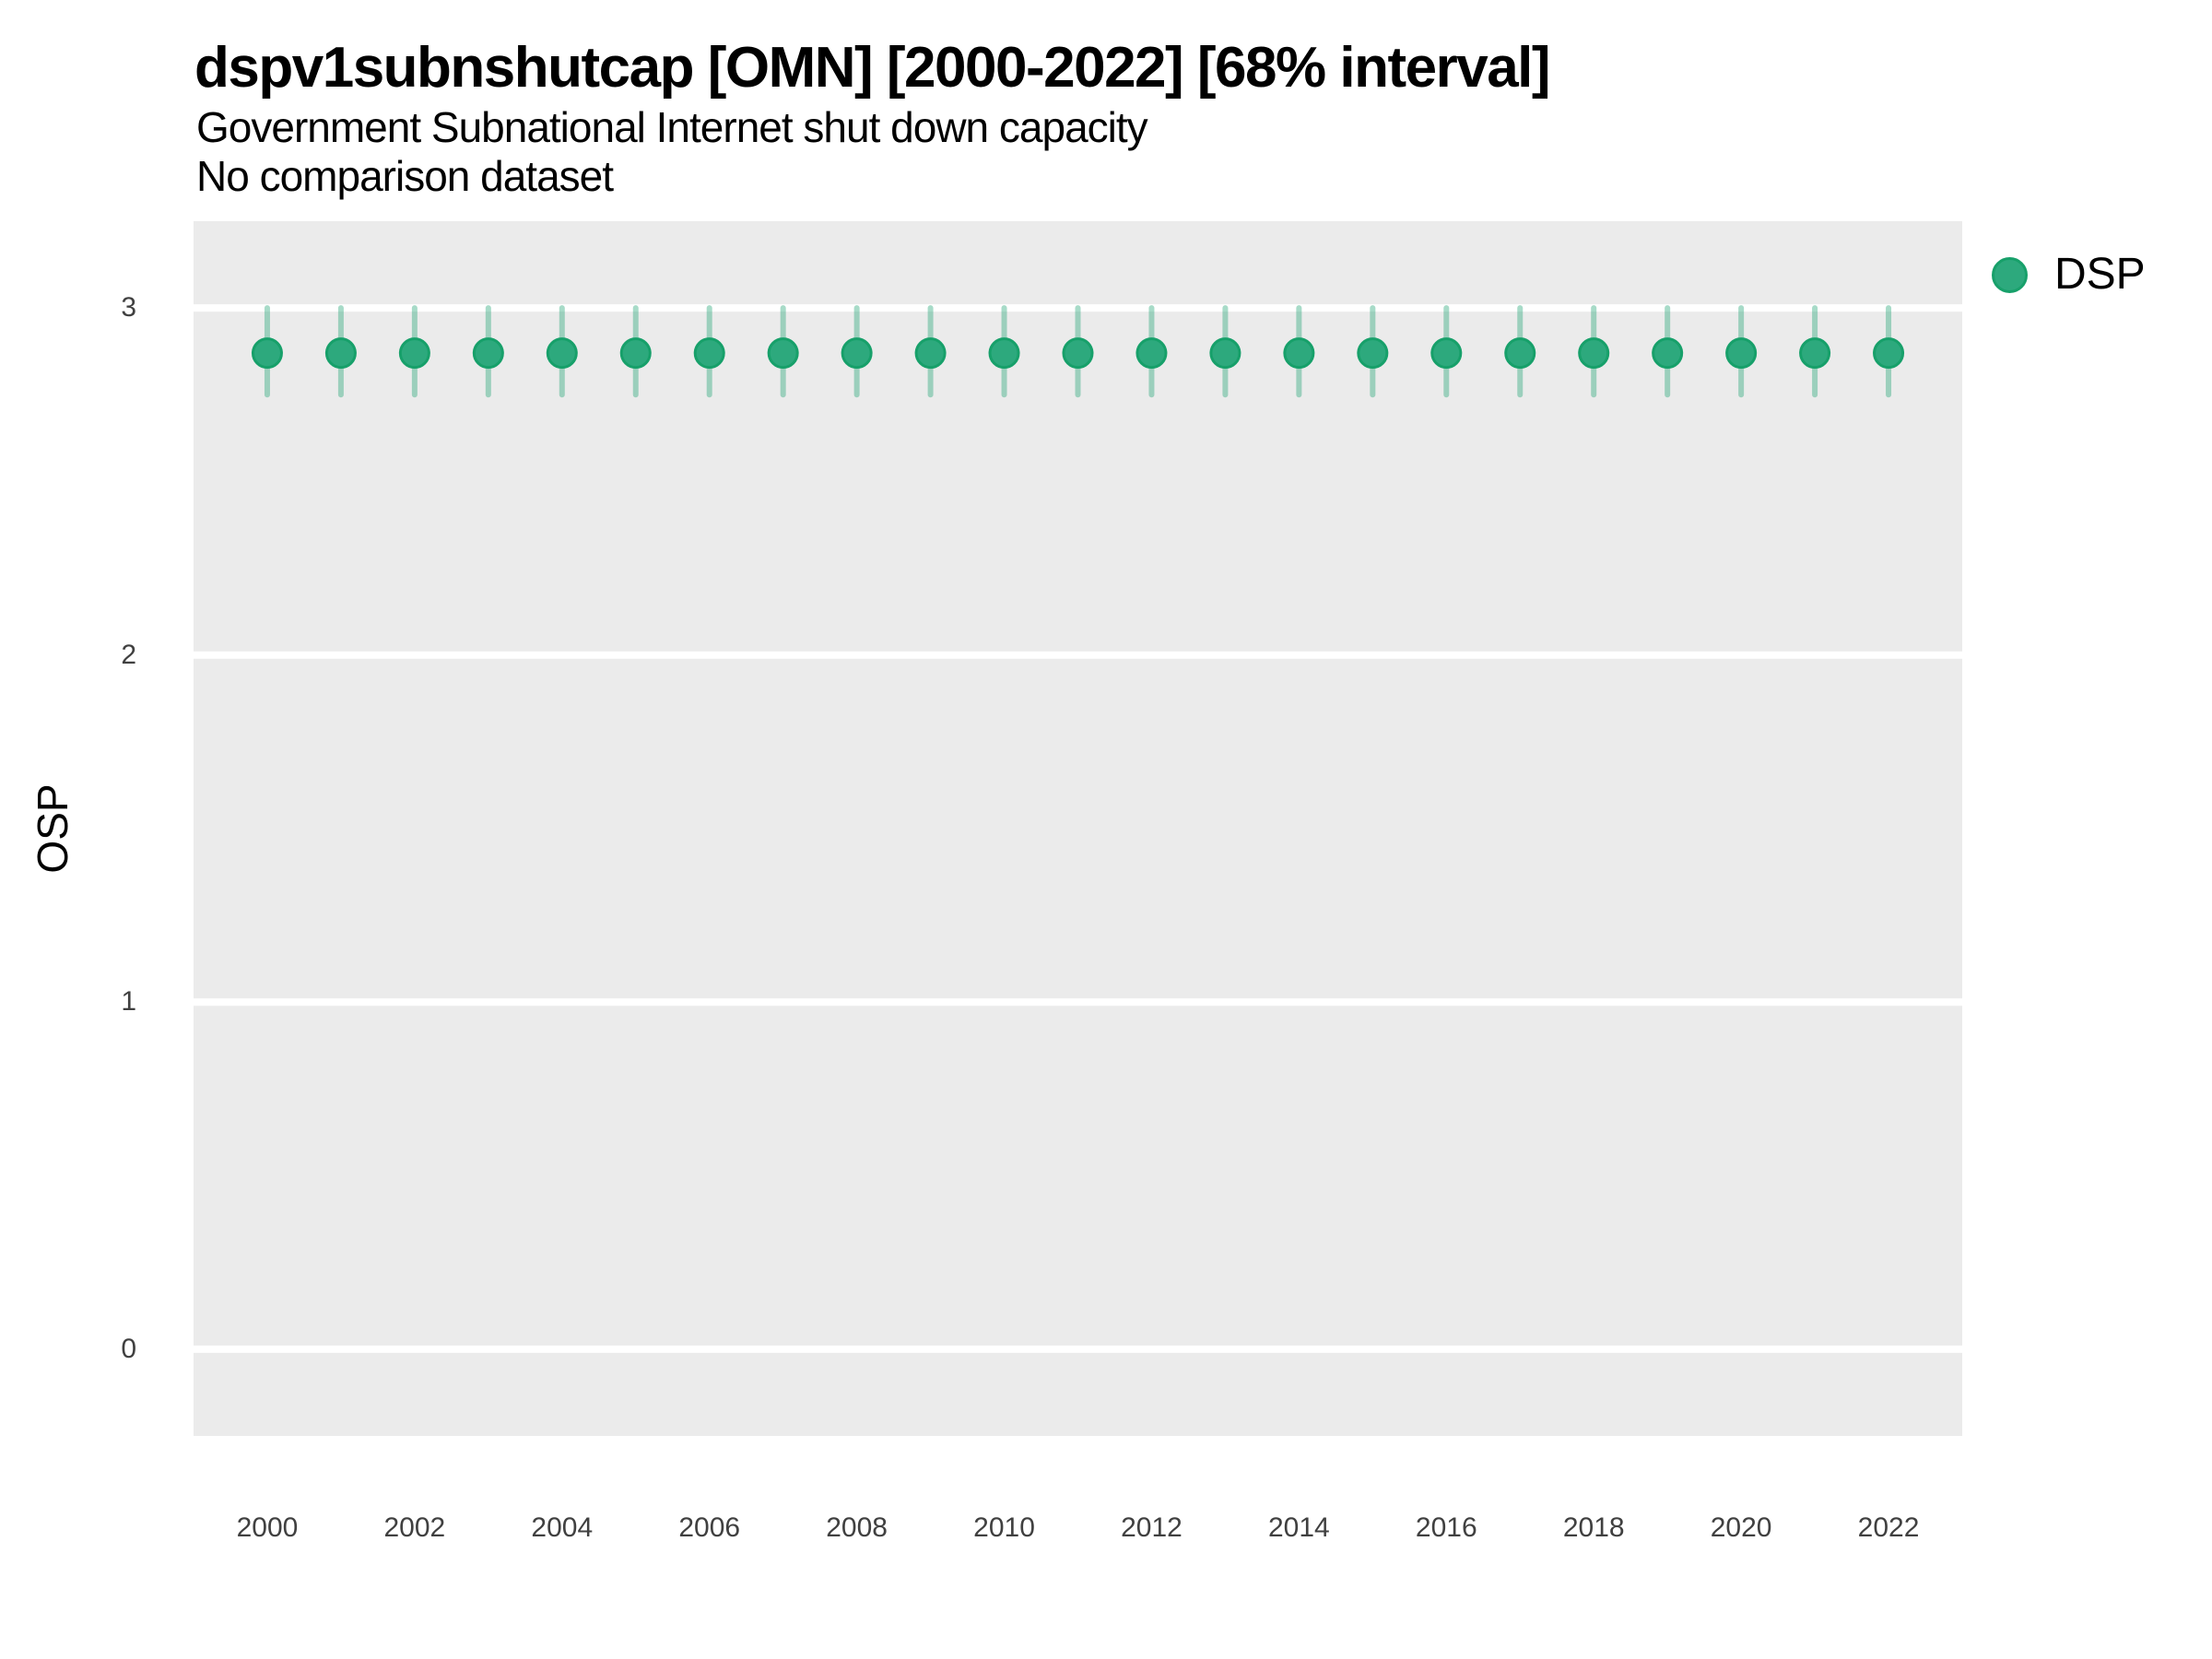 This screenshot has height=1659, width=2212. What do you see at coordinates (783, 353) in the screenshot?
I see `data-point-2007` at bounding box center [783, 353].